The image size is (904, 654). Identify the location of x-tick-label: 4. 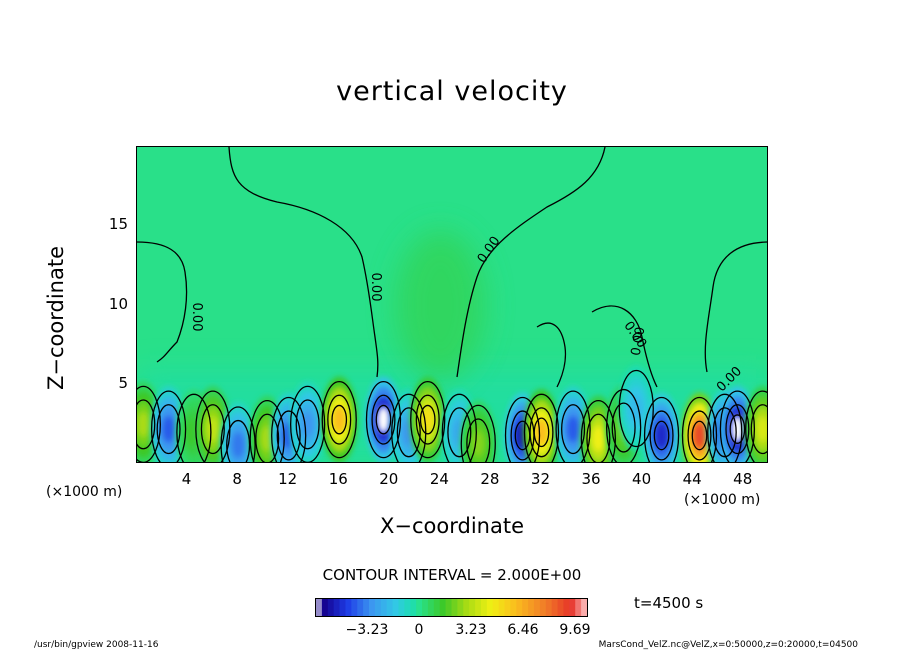
(186, 479).